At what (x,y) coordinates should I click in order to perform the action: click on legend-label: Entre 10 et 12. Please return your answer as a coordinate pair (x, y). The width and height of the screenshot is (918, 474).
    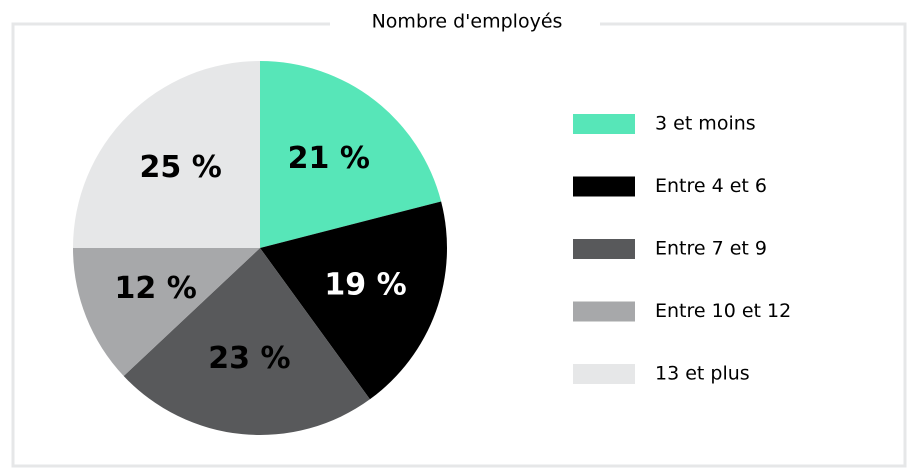
    Looking at the image, I should click on (723, 311).